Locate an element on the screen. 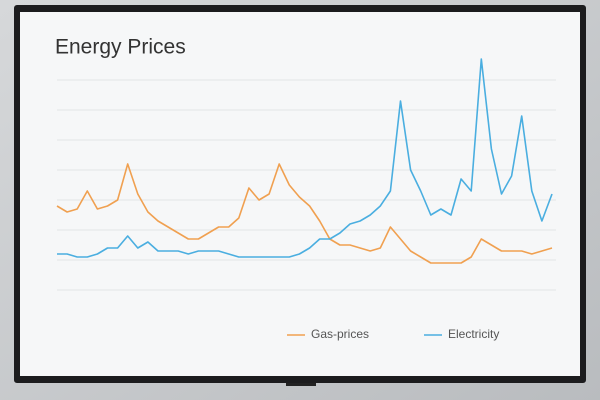 The image size is (600, 400). legend-label: Electricity is located at coordinates (473, 334).